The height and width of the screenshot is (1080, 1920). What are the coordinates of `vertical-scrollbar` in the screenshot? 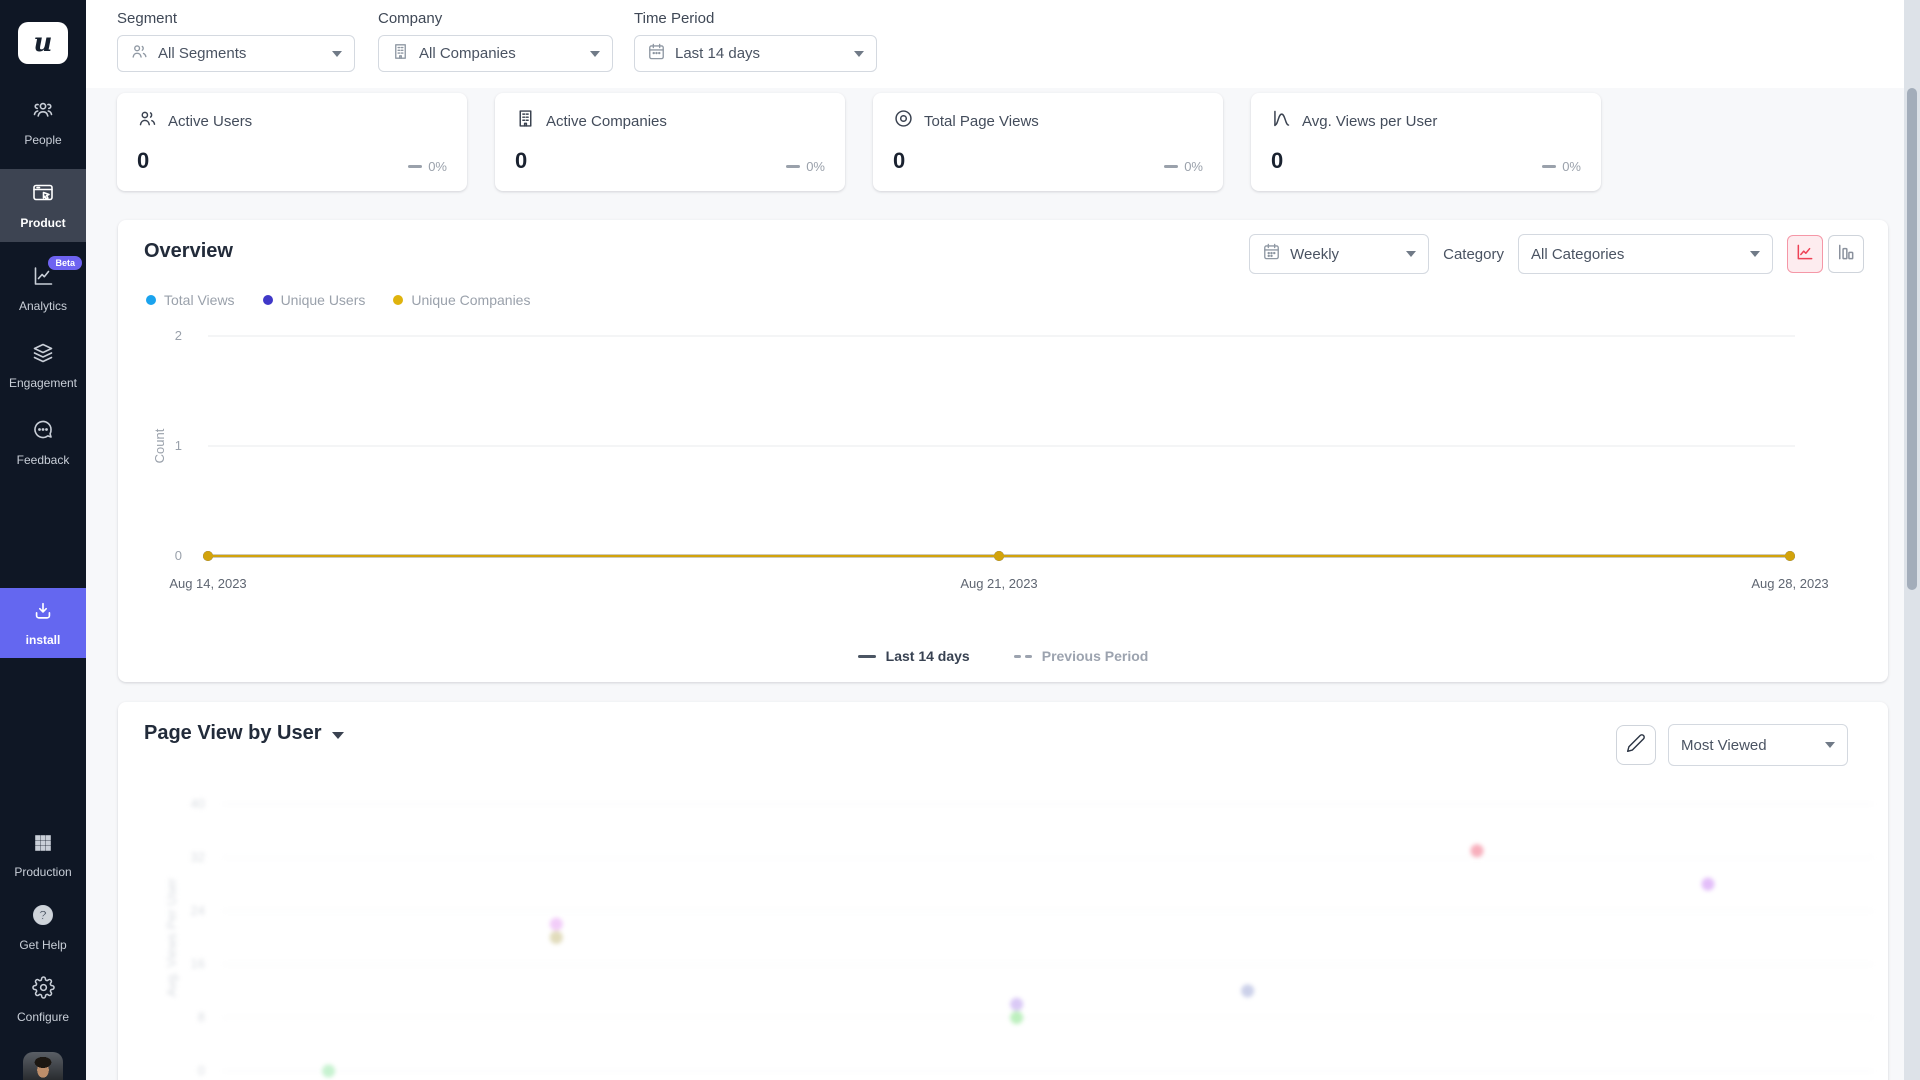 It's located at (1912, 540).